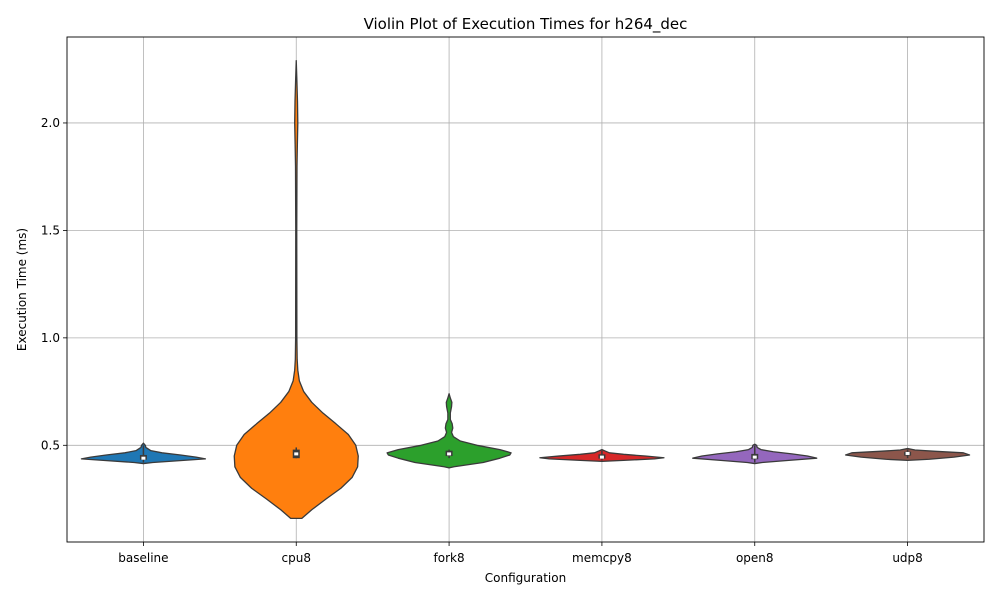 This screenshot has height=600, width=1000. I want to click on x-axis-label: Configuration, so click(525, 578).